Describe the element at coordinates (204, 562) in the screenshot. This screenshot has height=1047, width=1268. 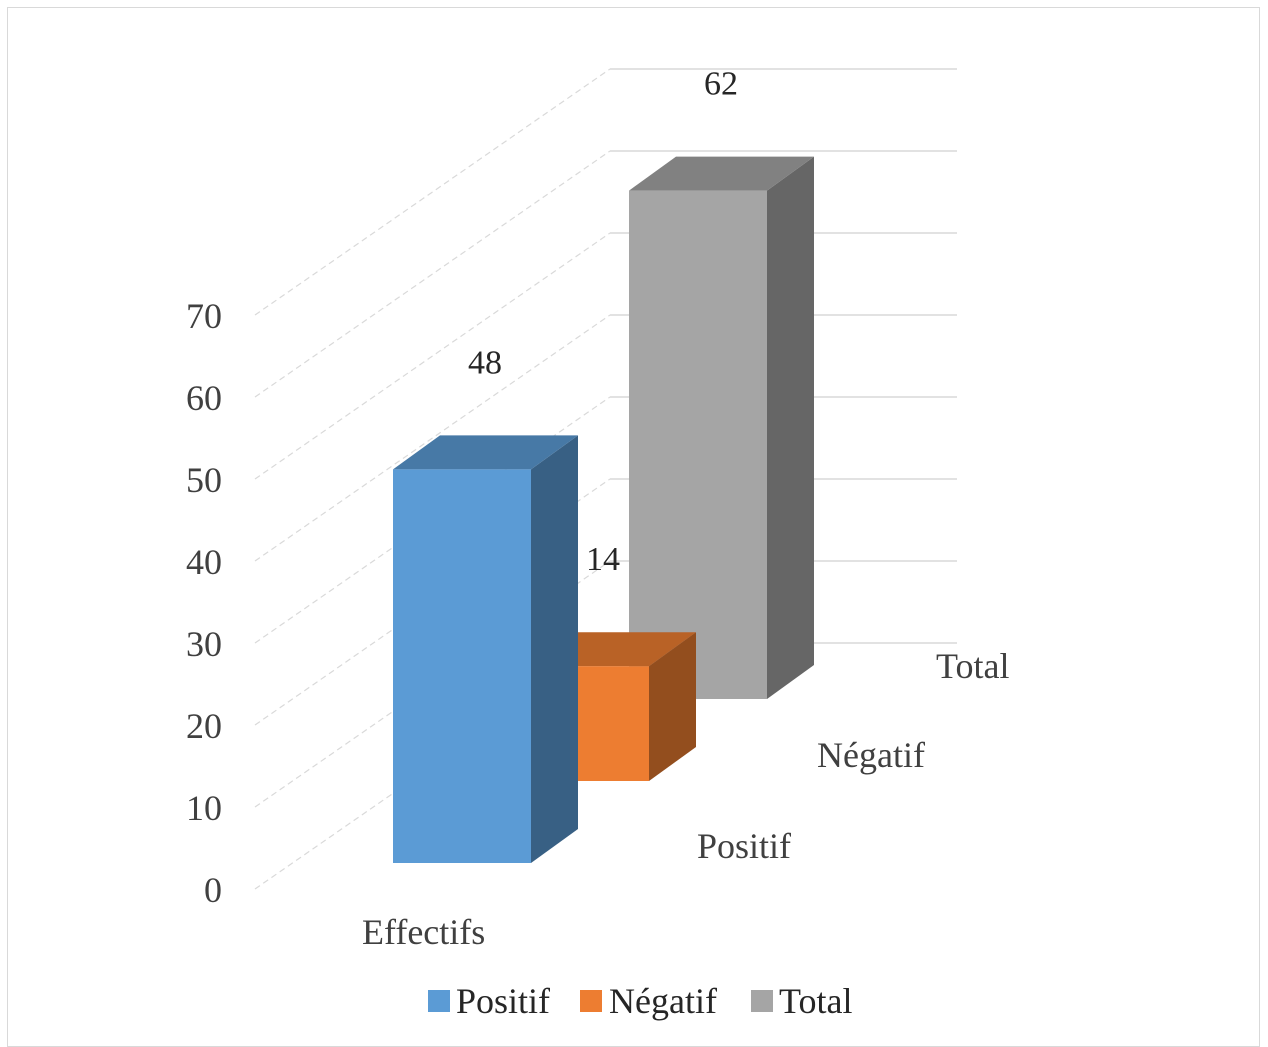
I see `y-tick-label: 40` at that location.